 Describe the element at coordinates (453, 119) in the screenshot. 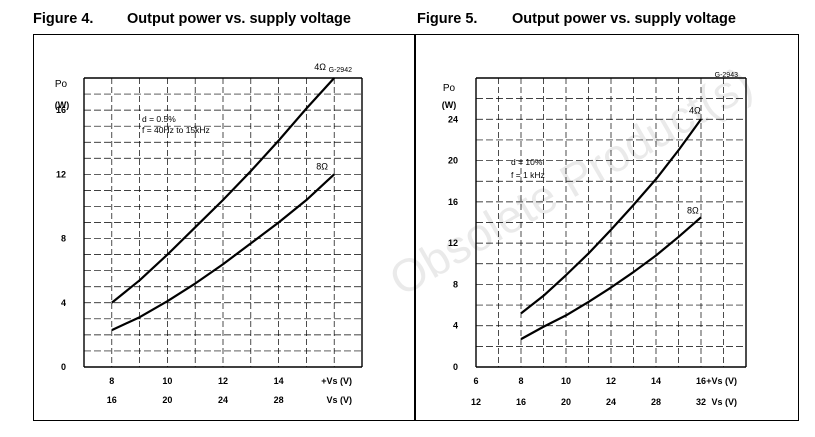

I see `y-tick-label: 24` at that location.